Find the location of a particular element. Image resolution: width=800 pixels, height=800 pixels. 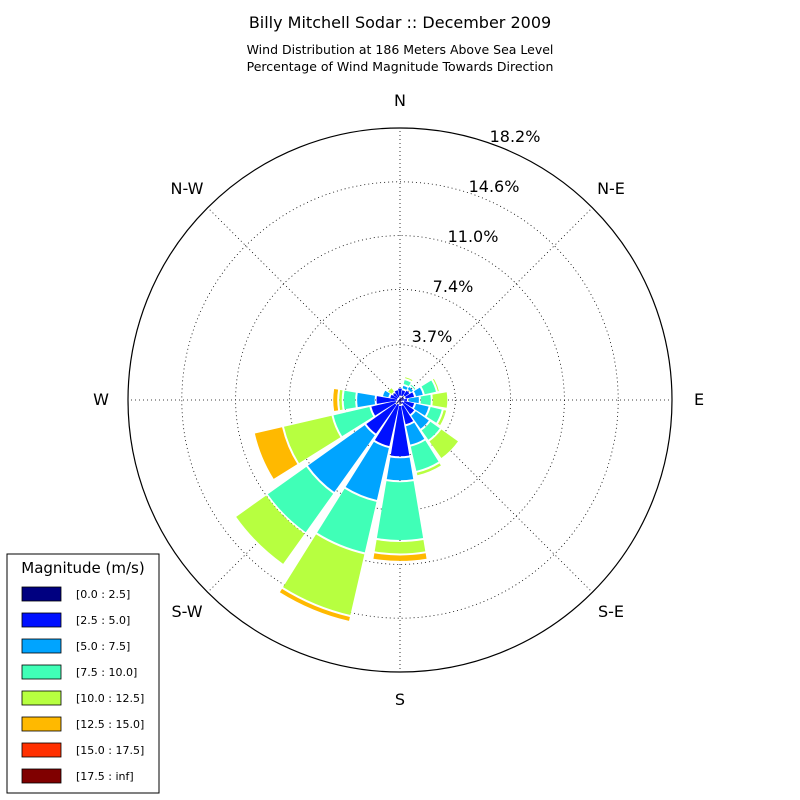

direction-label: W is located at coordinates (101, 399).